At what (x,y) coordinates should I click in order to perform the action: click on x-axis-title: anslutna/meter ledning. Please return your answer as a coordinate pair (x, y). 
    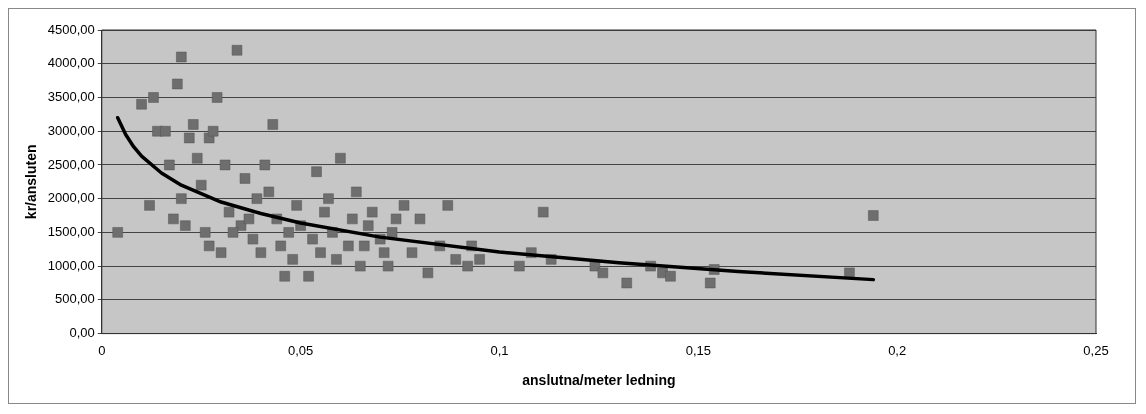
    Looking at the image, I should click on (599, 380).